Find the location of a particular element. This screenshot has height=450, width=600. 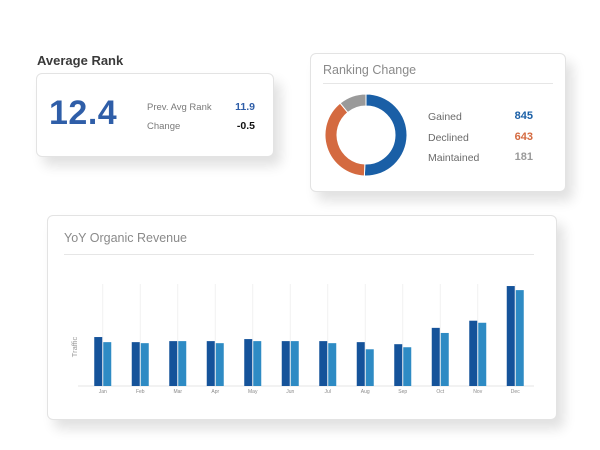

donut-slice-declined is located at coordinates (345, 139).